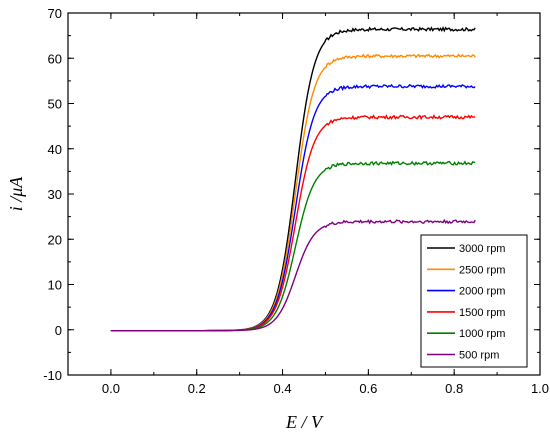 The height and width of the screenshot is (436, 550). Describe the element at coordinates (454, 388) in the screenshot. I see `x-tick-label: 0.8` at that location.